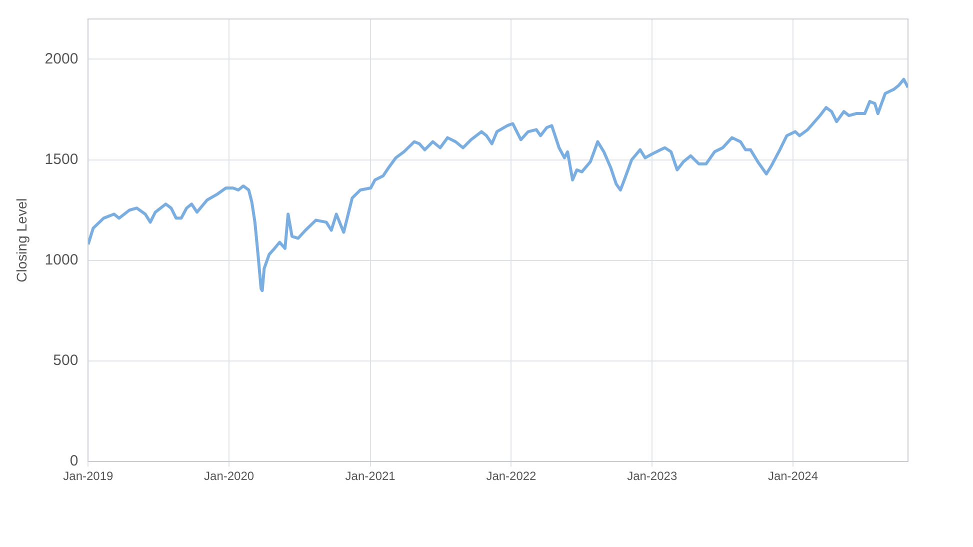 The width and height of the screenshot is (973, 547). Describe the element at coordinates (65, 361) in the screenshot. I see `y-tick-label: 500` at that location.